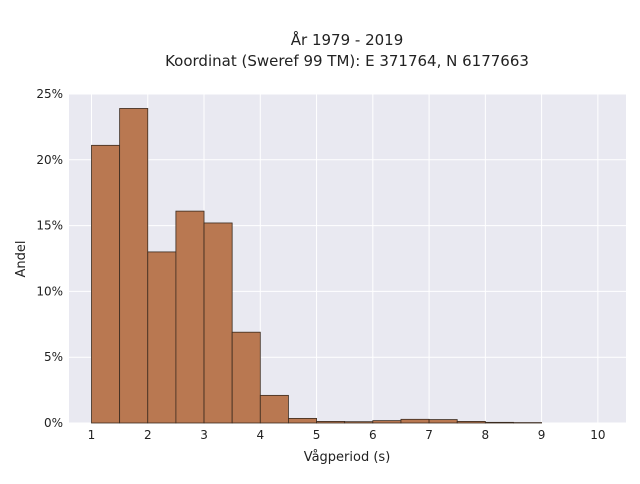 The width and height of the screenshot is (640, 484). Describe the element at coordinates (373, 435) in the screenshot. I see `x-tick-label: 6` at that location.